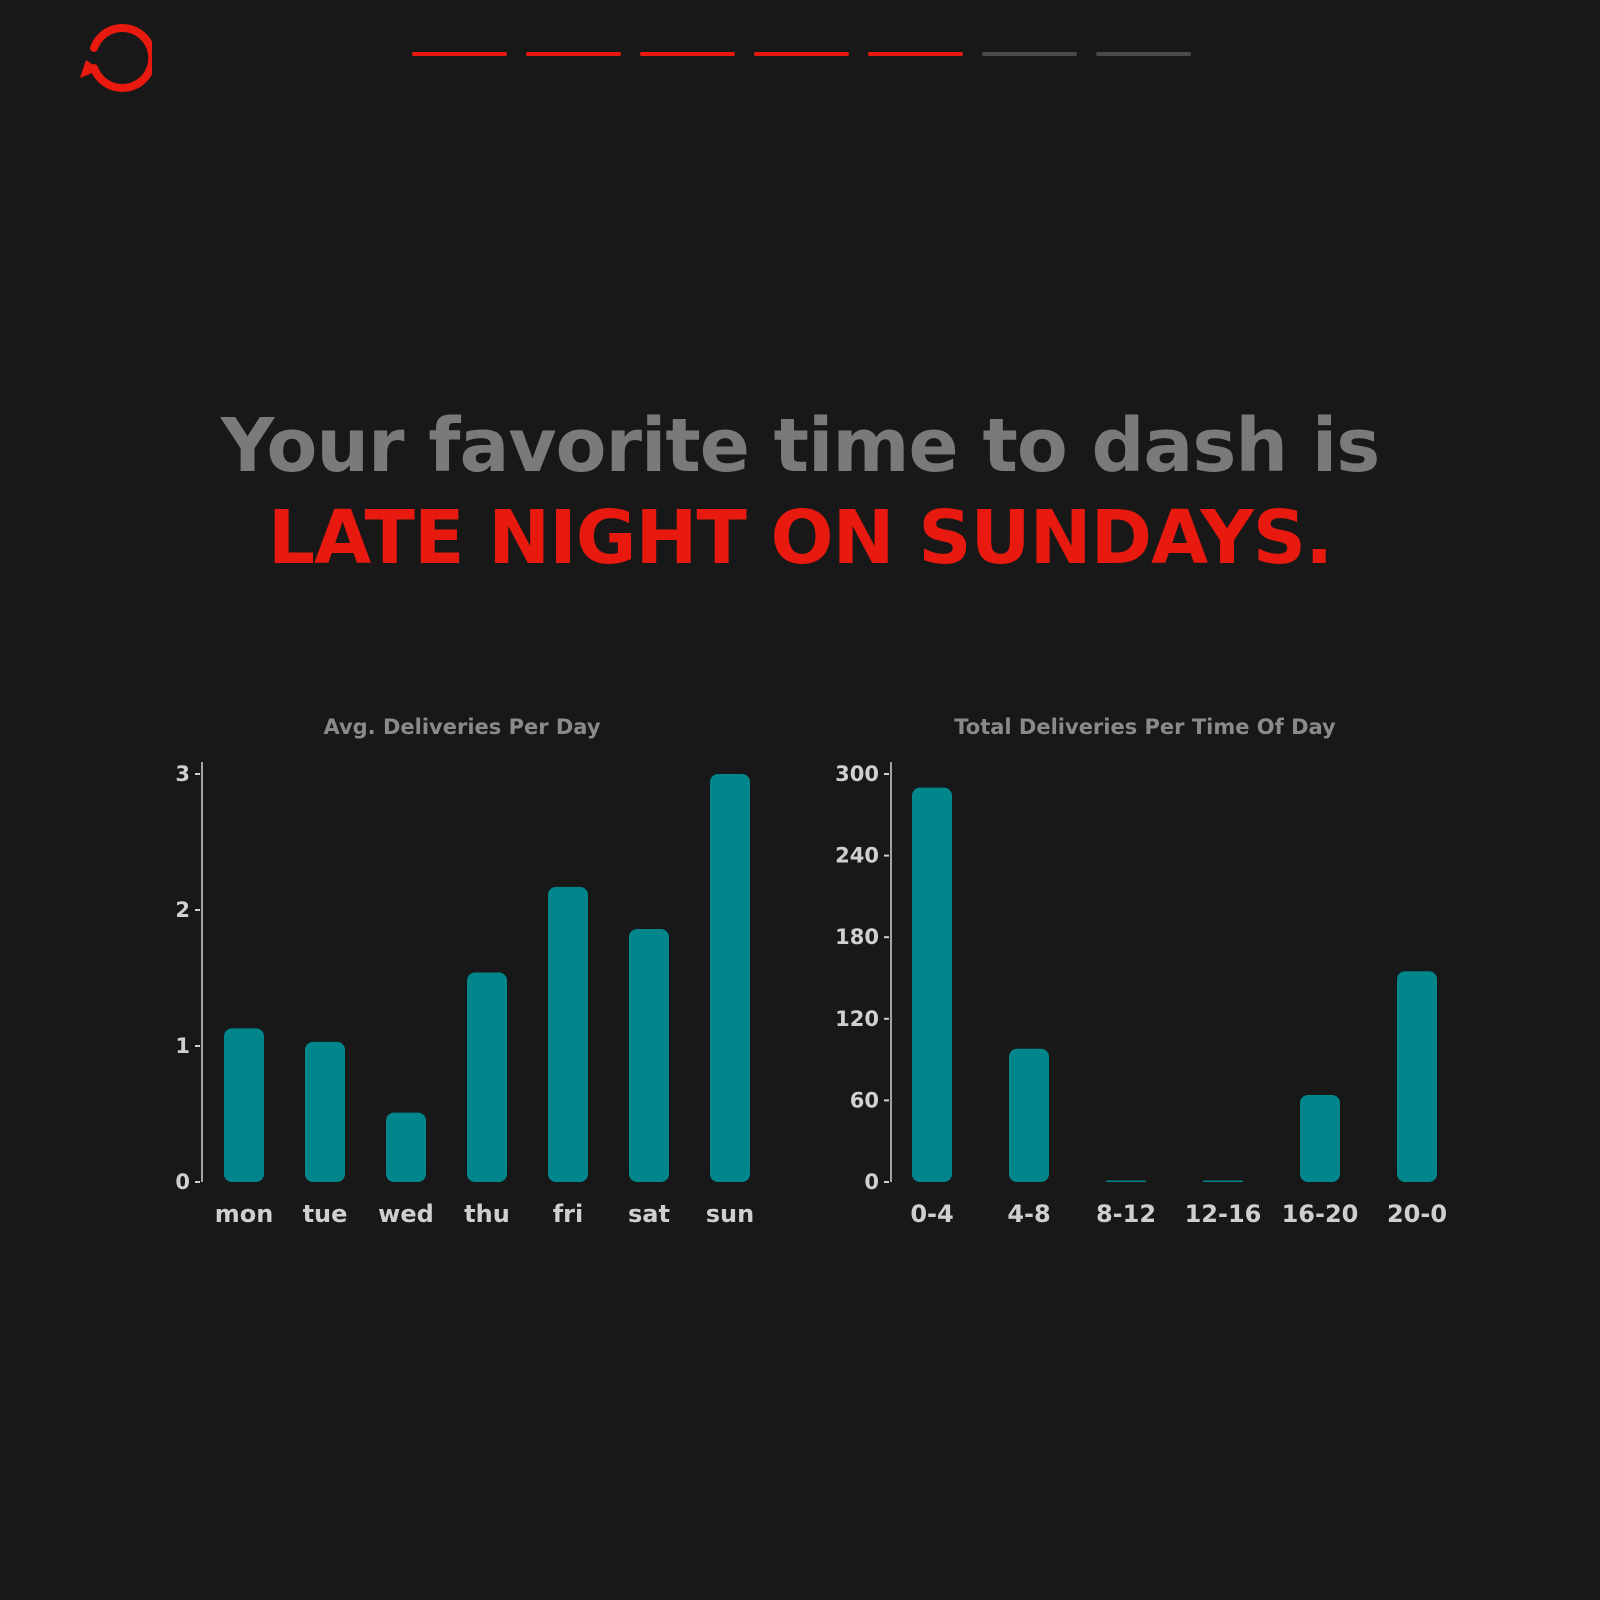 This screenshot has width=1600, height=1600. What do you see at coordinates (730, 978) in the screenshot?
I see `bar-sun` at bounding box center [730, 978].